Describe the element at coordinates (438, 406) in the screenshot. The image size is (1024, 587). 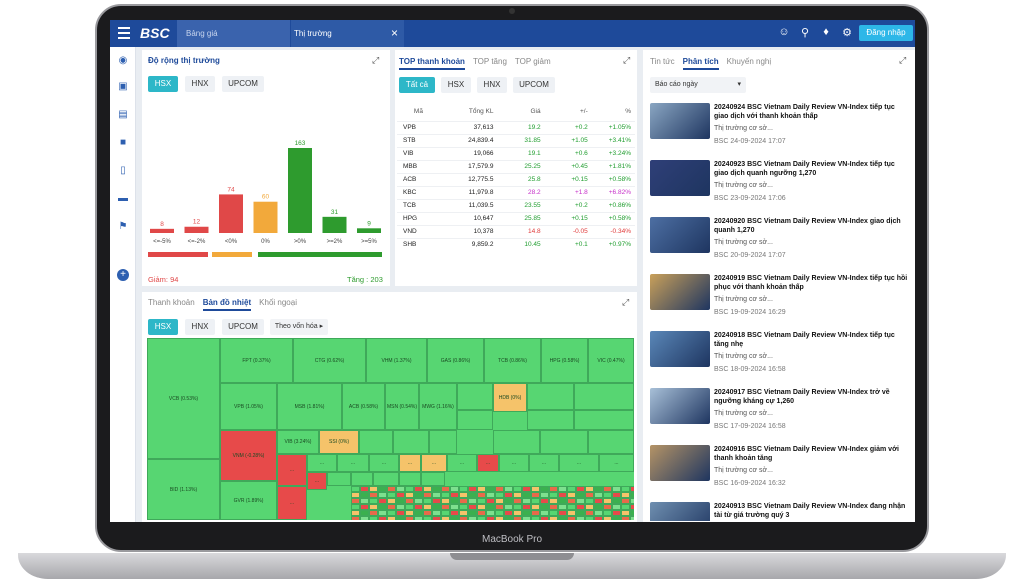
I see `heatmap-cell: MWG (1.16%)` at that location.